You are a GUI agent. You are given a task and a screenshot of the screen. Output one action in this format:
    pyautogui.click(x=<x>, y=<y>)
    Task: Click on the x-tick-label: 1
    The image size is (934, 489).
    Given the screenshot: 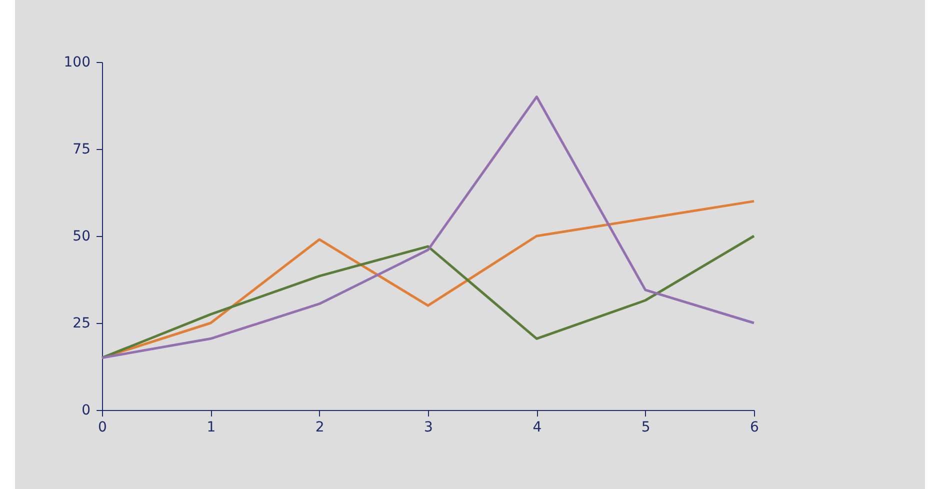 What is the action you would take?
    pyautogui.click(x=211, y=428)
    